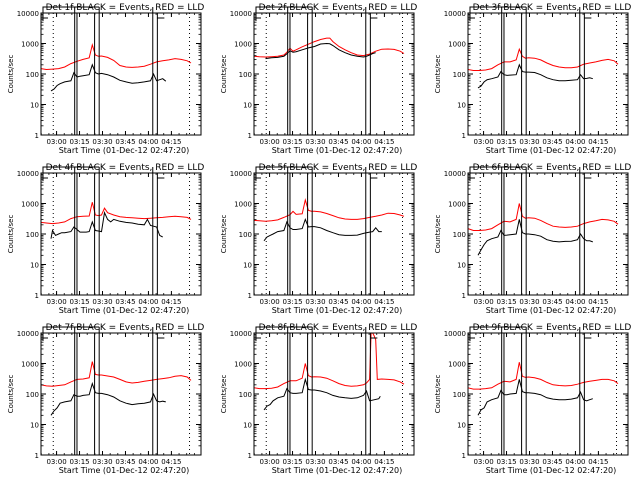  Describe the element at coordinates (125, 168) in the screenshot. I see `panel-title: Det 4f BLACK = Events, RED = LLD` at that location.